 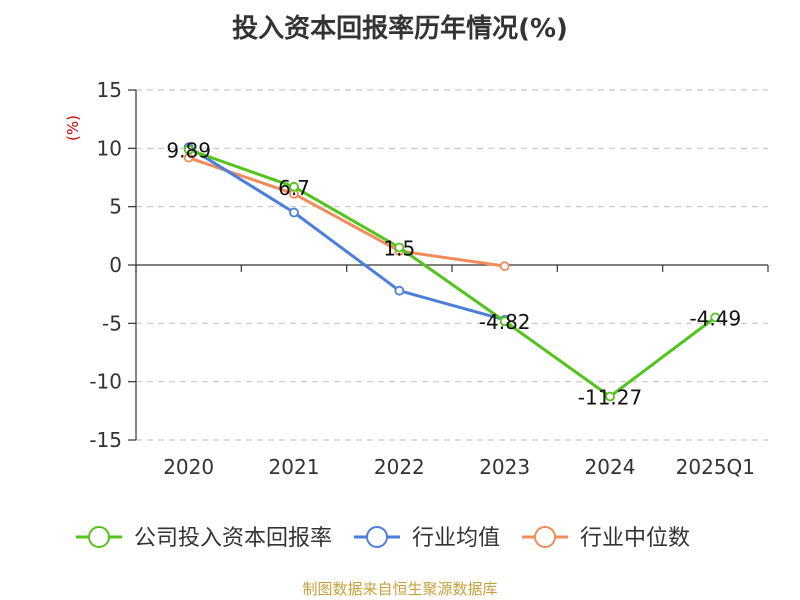 I want to click on data-label: -4.49, so click(x=715, y=318).